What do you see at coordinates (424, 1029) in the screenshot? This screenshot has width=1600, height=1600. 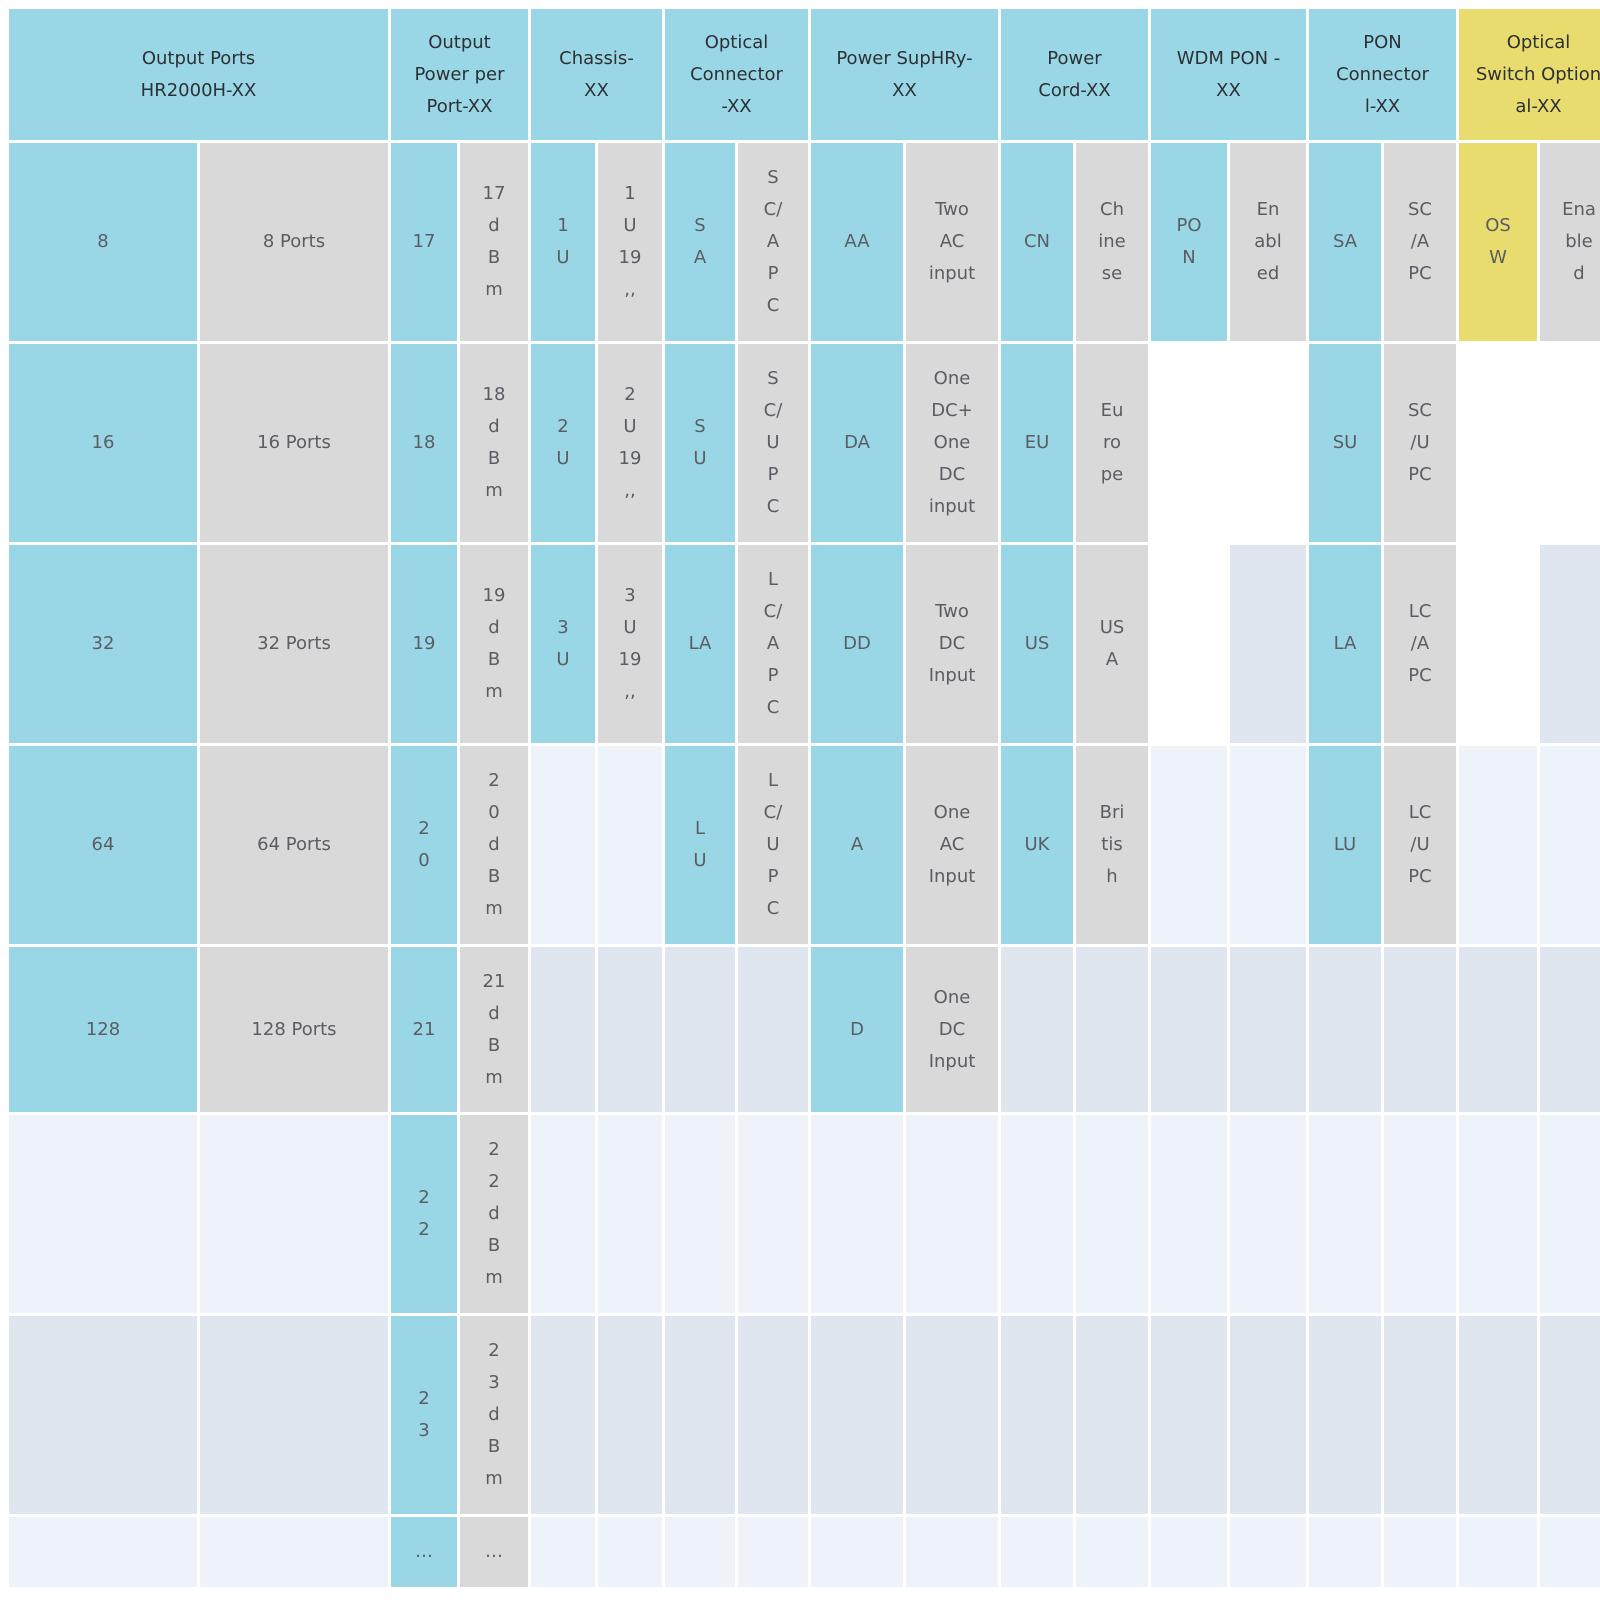 I see `output-power-code-cell: 21` at bounding box center [424, 1029].